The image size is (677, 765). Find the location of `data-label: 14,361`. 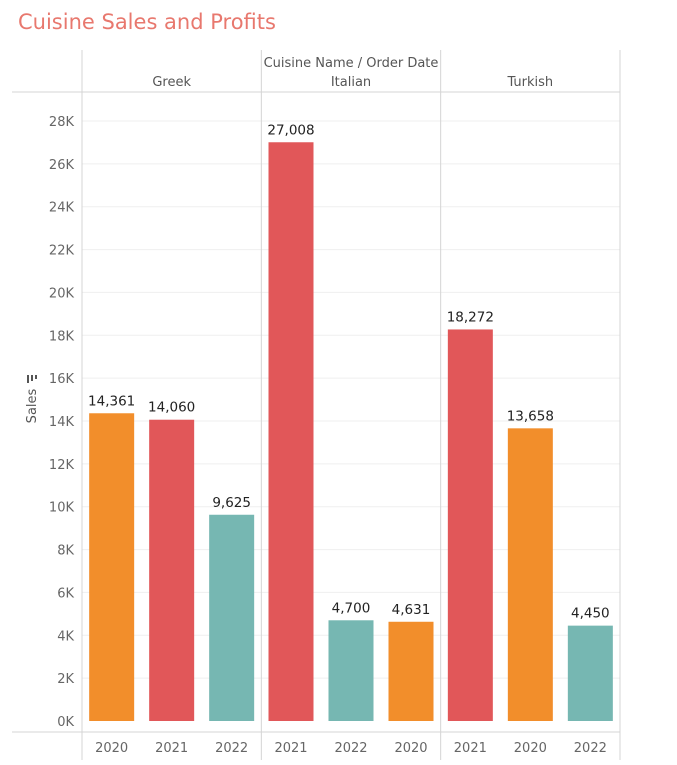

data-label: 14,361 is located at coordinates (111, 401).